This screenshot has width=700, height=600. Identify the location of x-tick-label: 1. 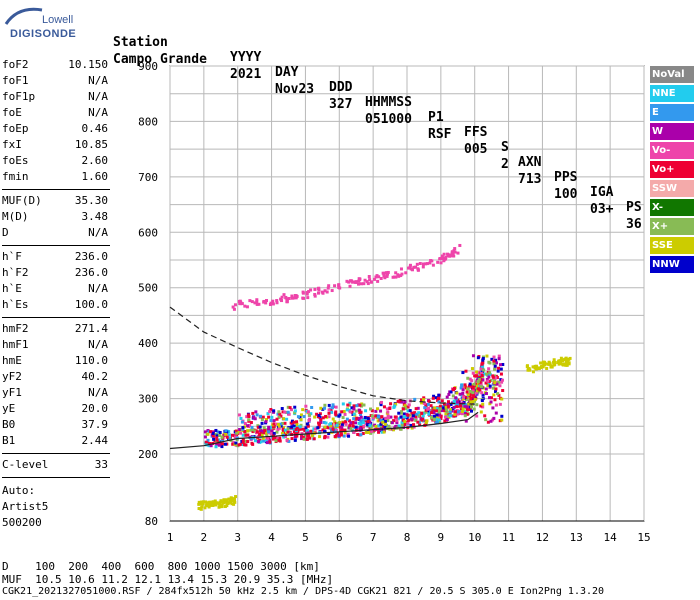
(170, 537).